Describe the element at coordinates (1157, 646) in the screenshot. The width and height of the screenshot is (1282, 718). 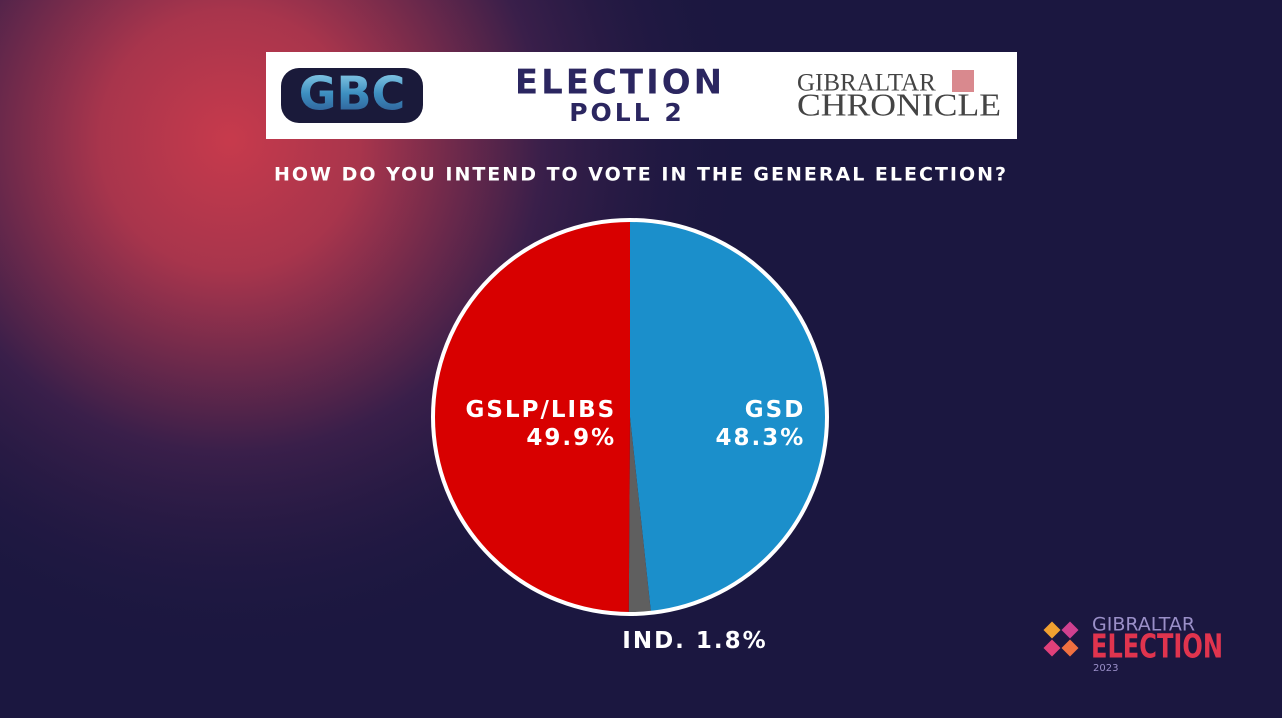
I see `footer-logo-line2: ELECTION` at that location.